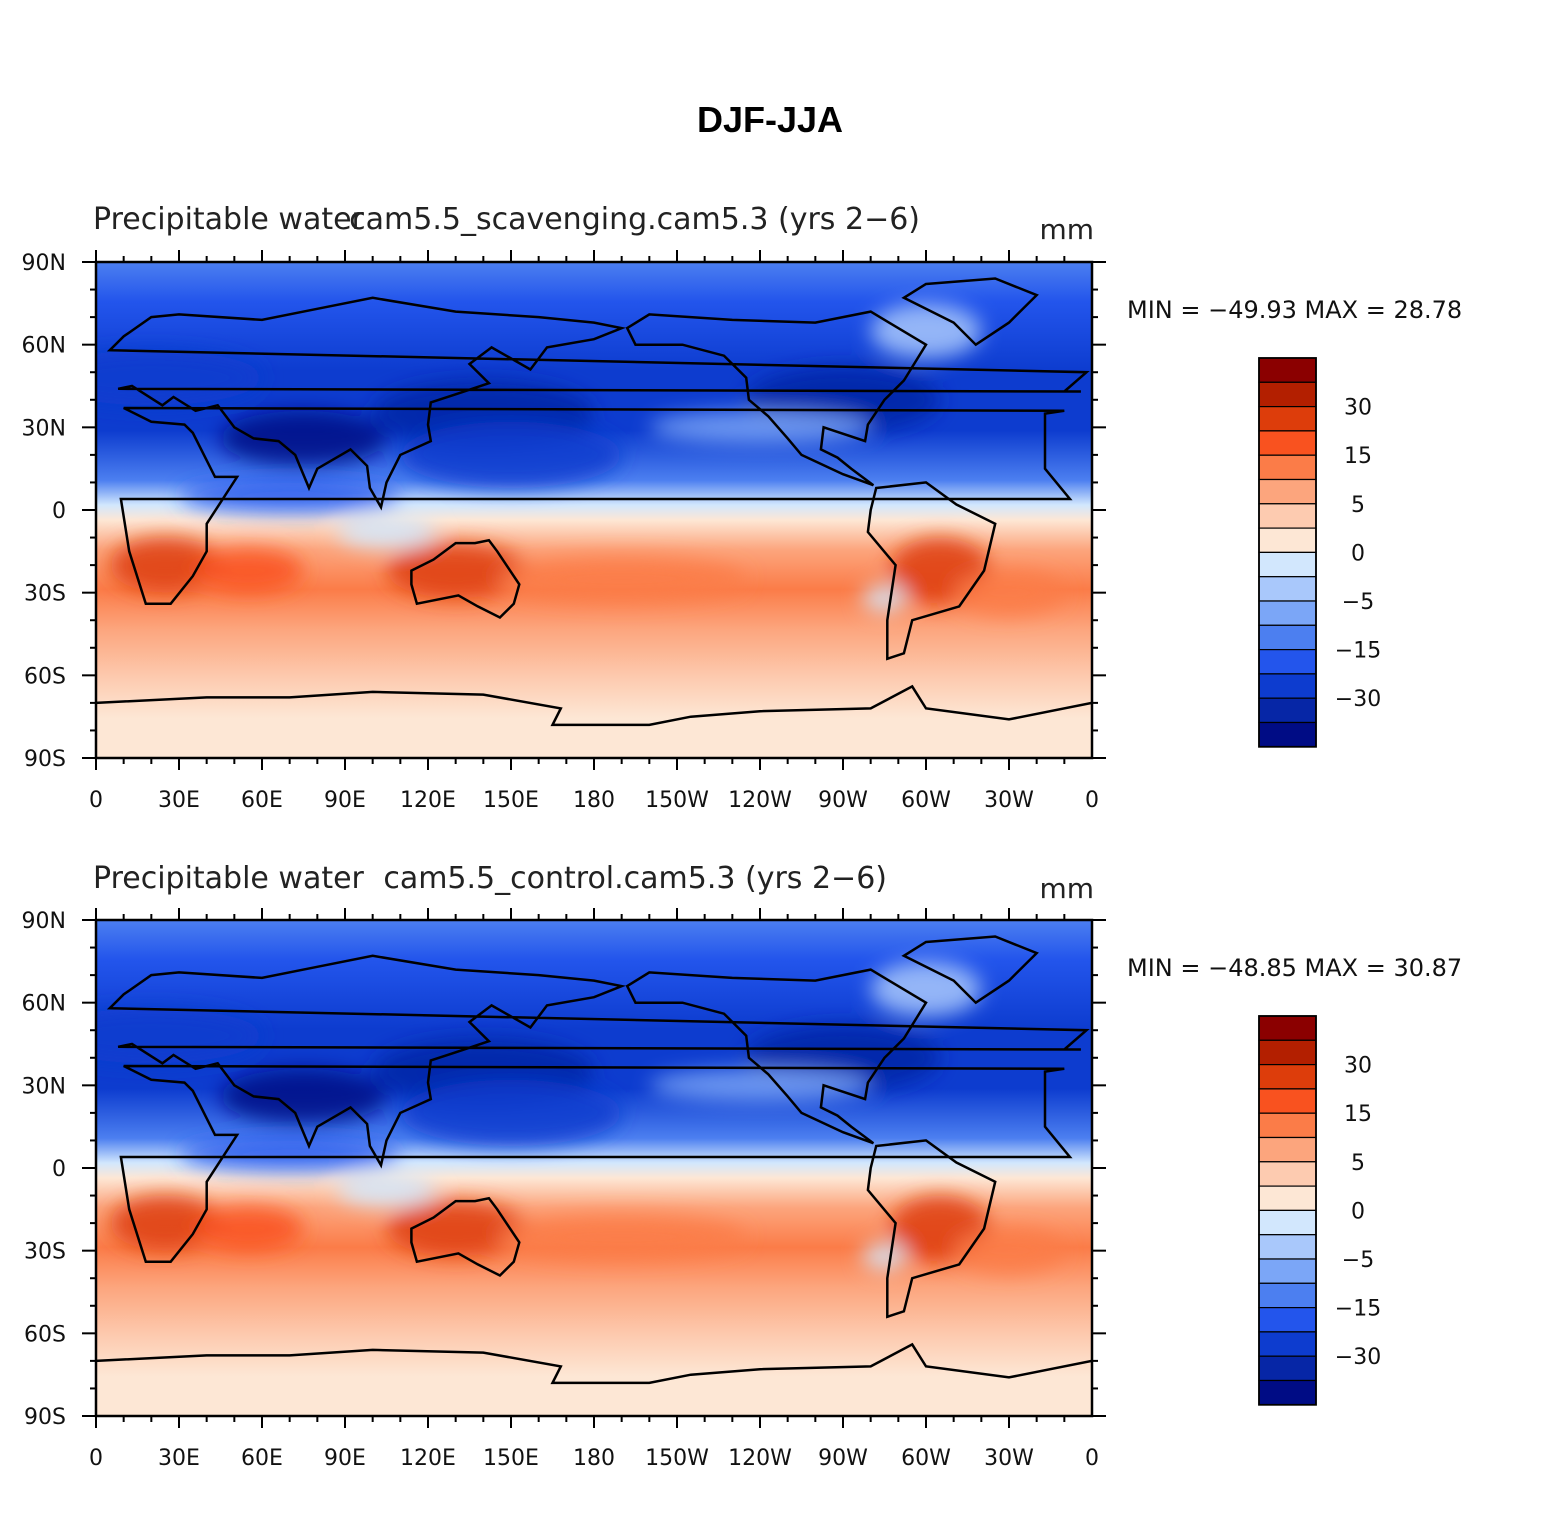 The width and height of the screenshot is (1541, 1538). Describe the element at coordinates (770, 119) in the screenshot. I see `figure-title: DJF-JJA` at that location.